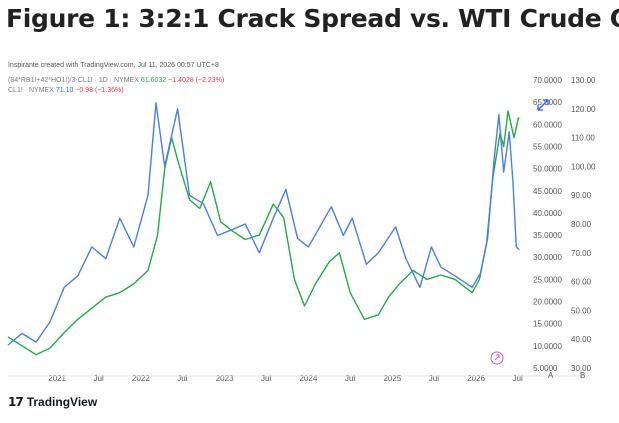 The image size is (619, 423). What do you see at coordinates (547, 169) in the screenshot?
I see `y-left-tick-label: 50.0000` at bounding box center [547, 169].